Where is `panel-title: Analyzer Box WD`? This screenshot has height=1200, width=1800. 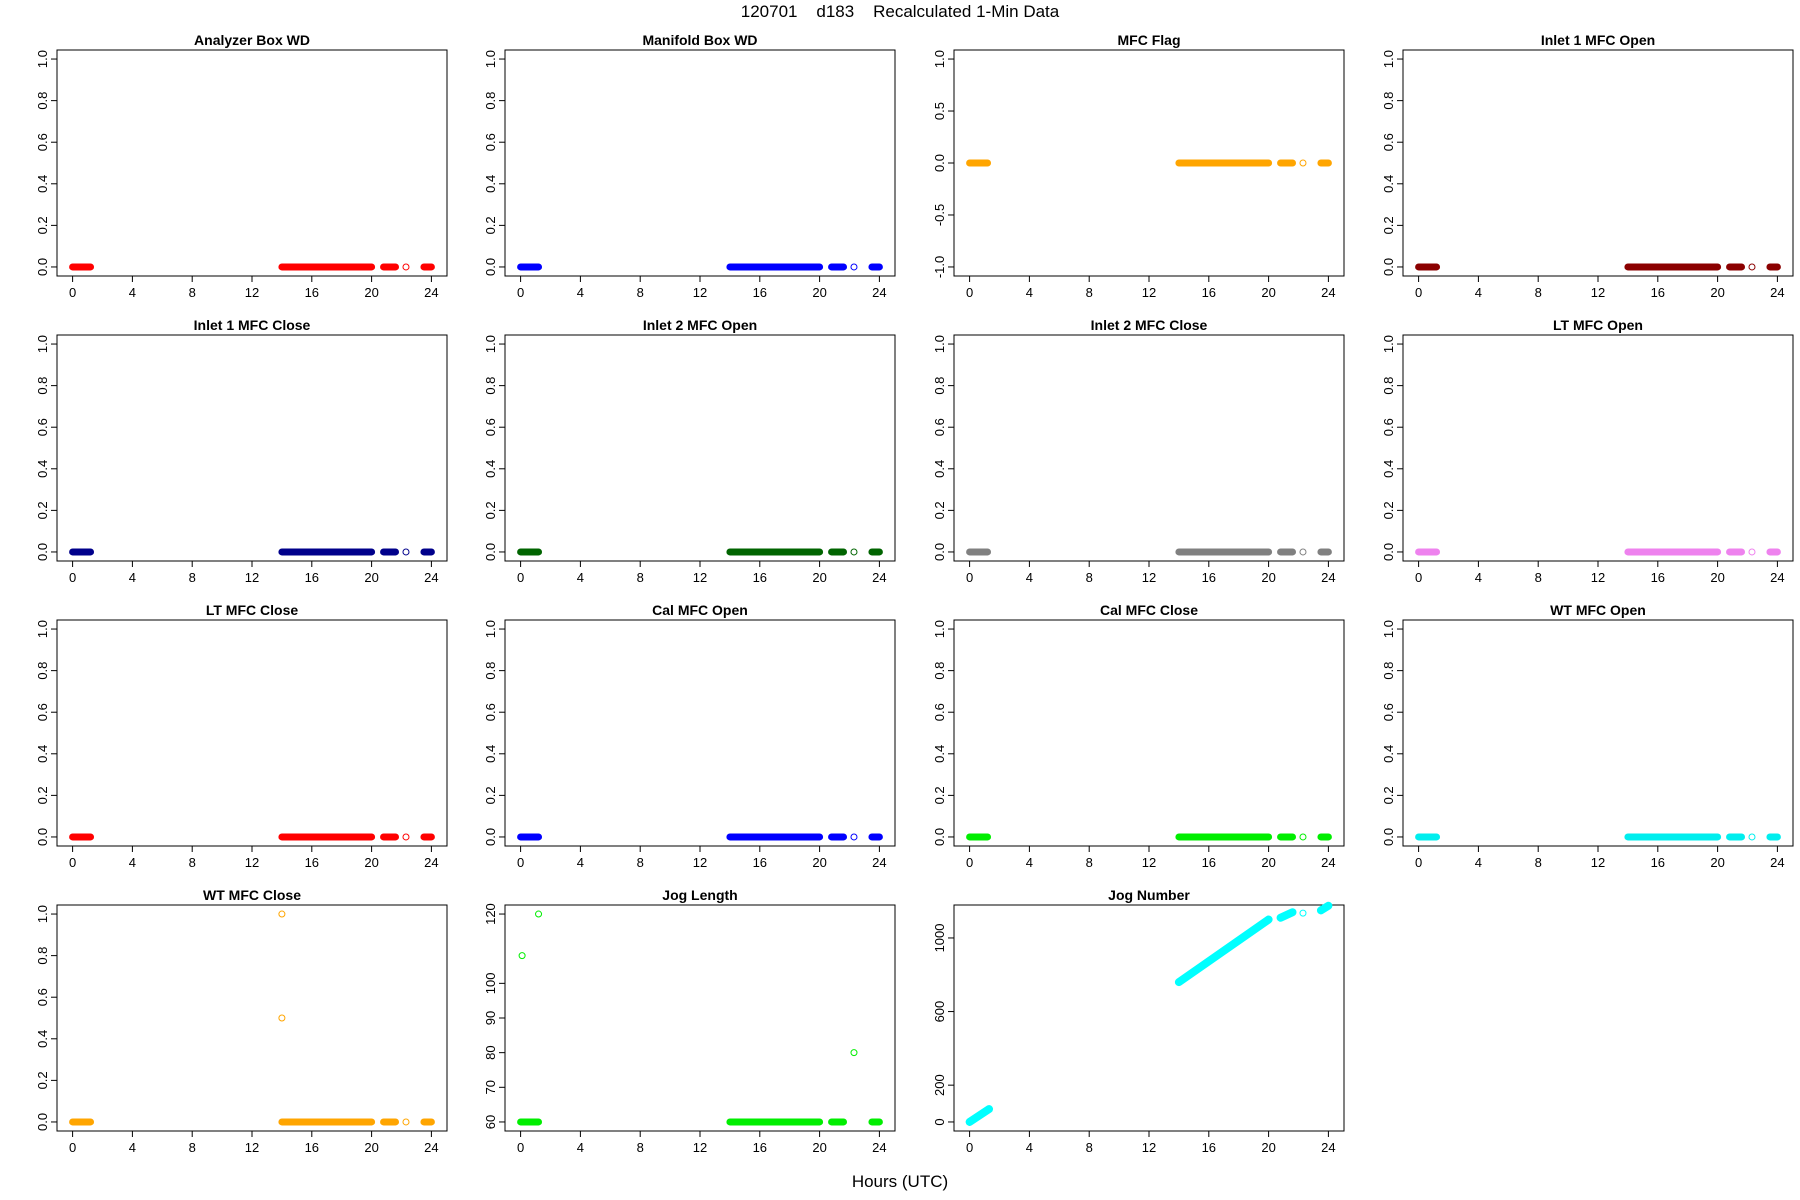
panel-title: Analyzer Box WD is located at coordinates (252, 40).